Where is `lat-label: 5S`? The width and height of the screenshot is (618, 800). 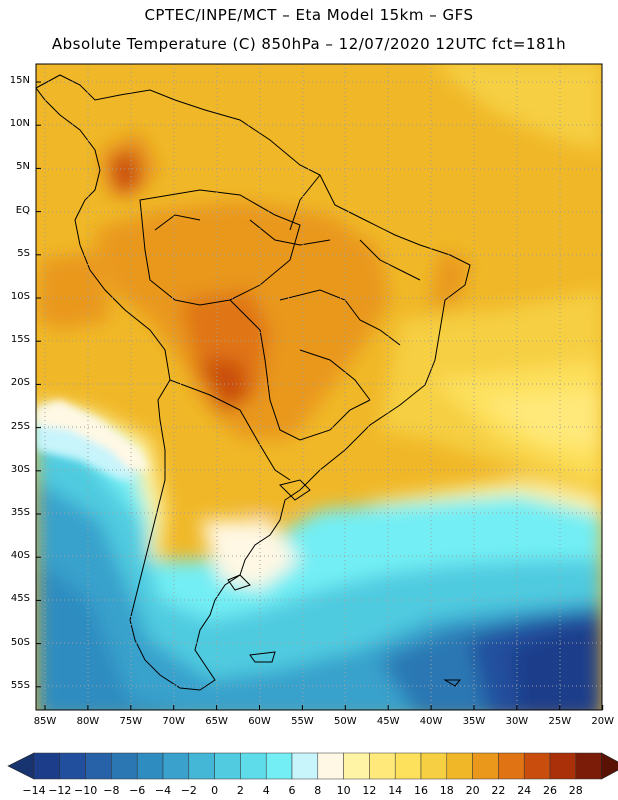 lat-label: 5S is located at coordinates (23, 253).